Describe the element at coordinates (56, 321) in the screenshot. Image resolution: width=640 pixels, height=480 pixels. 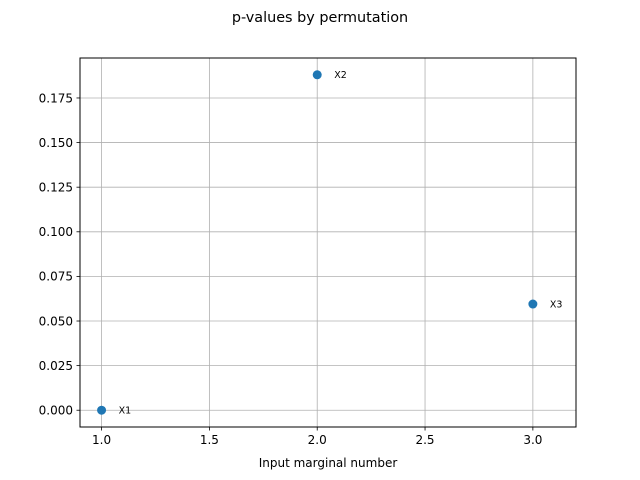
I see `y-tick-label: 0.050` at that location.